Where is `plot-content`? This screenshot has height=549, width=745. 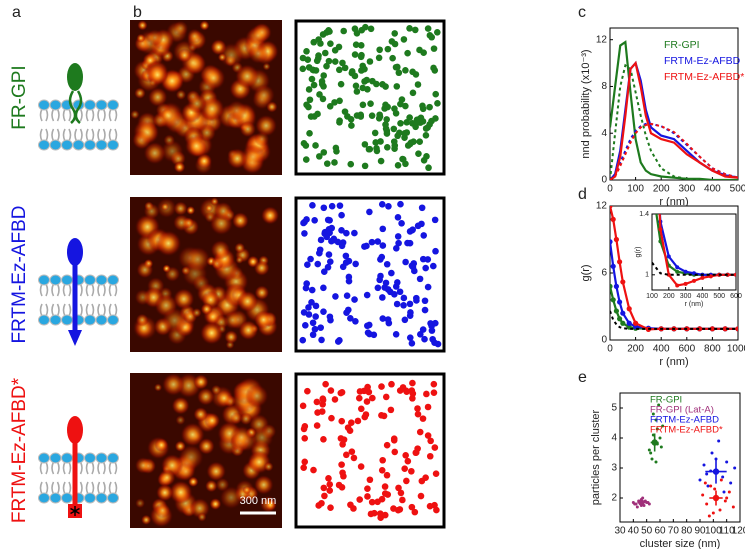
plot-content is located at coordinates (674, 110).